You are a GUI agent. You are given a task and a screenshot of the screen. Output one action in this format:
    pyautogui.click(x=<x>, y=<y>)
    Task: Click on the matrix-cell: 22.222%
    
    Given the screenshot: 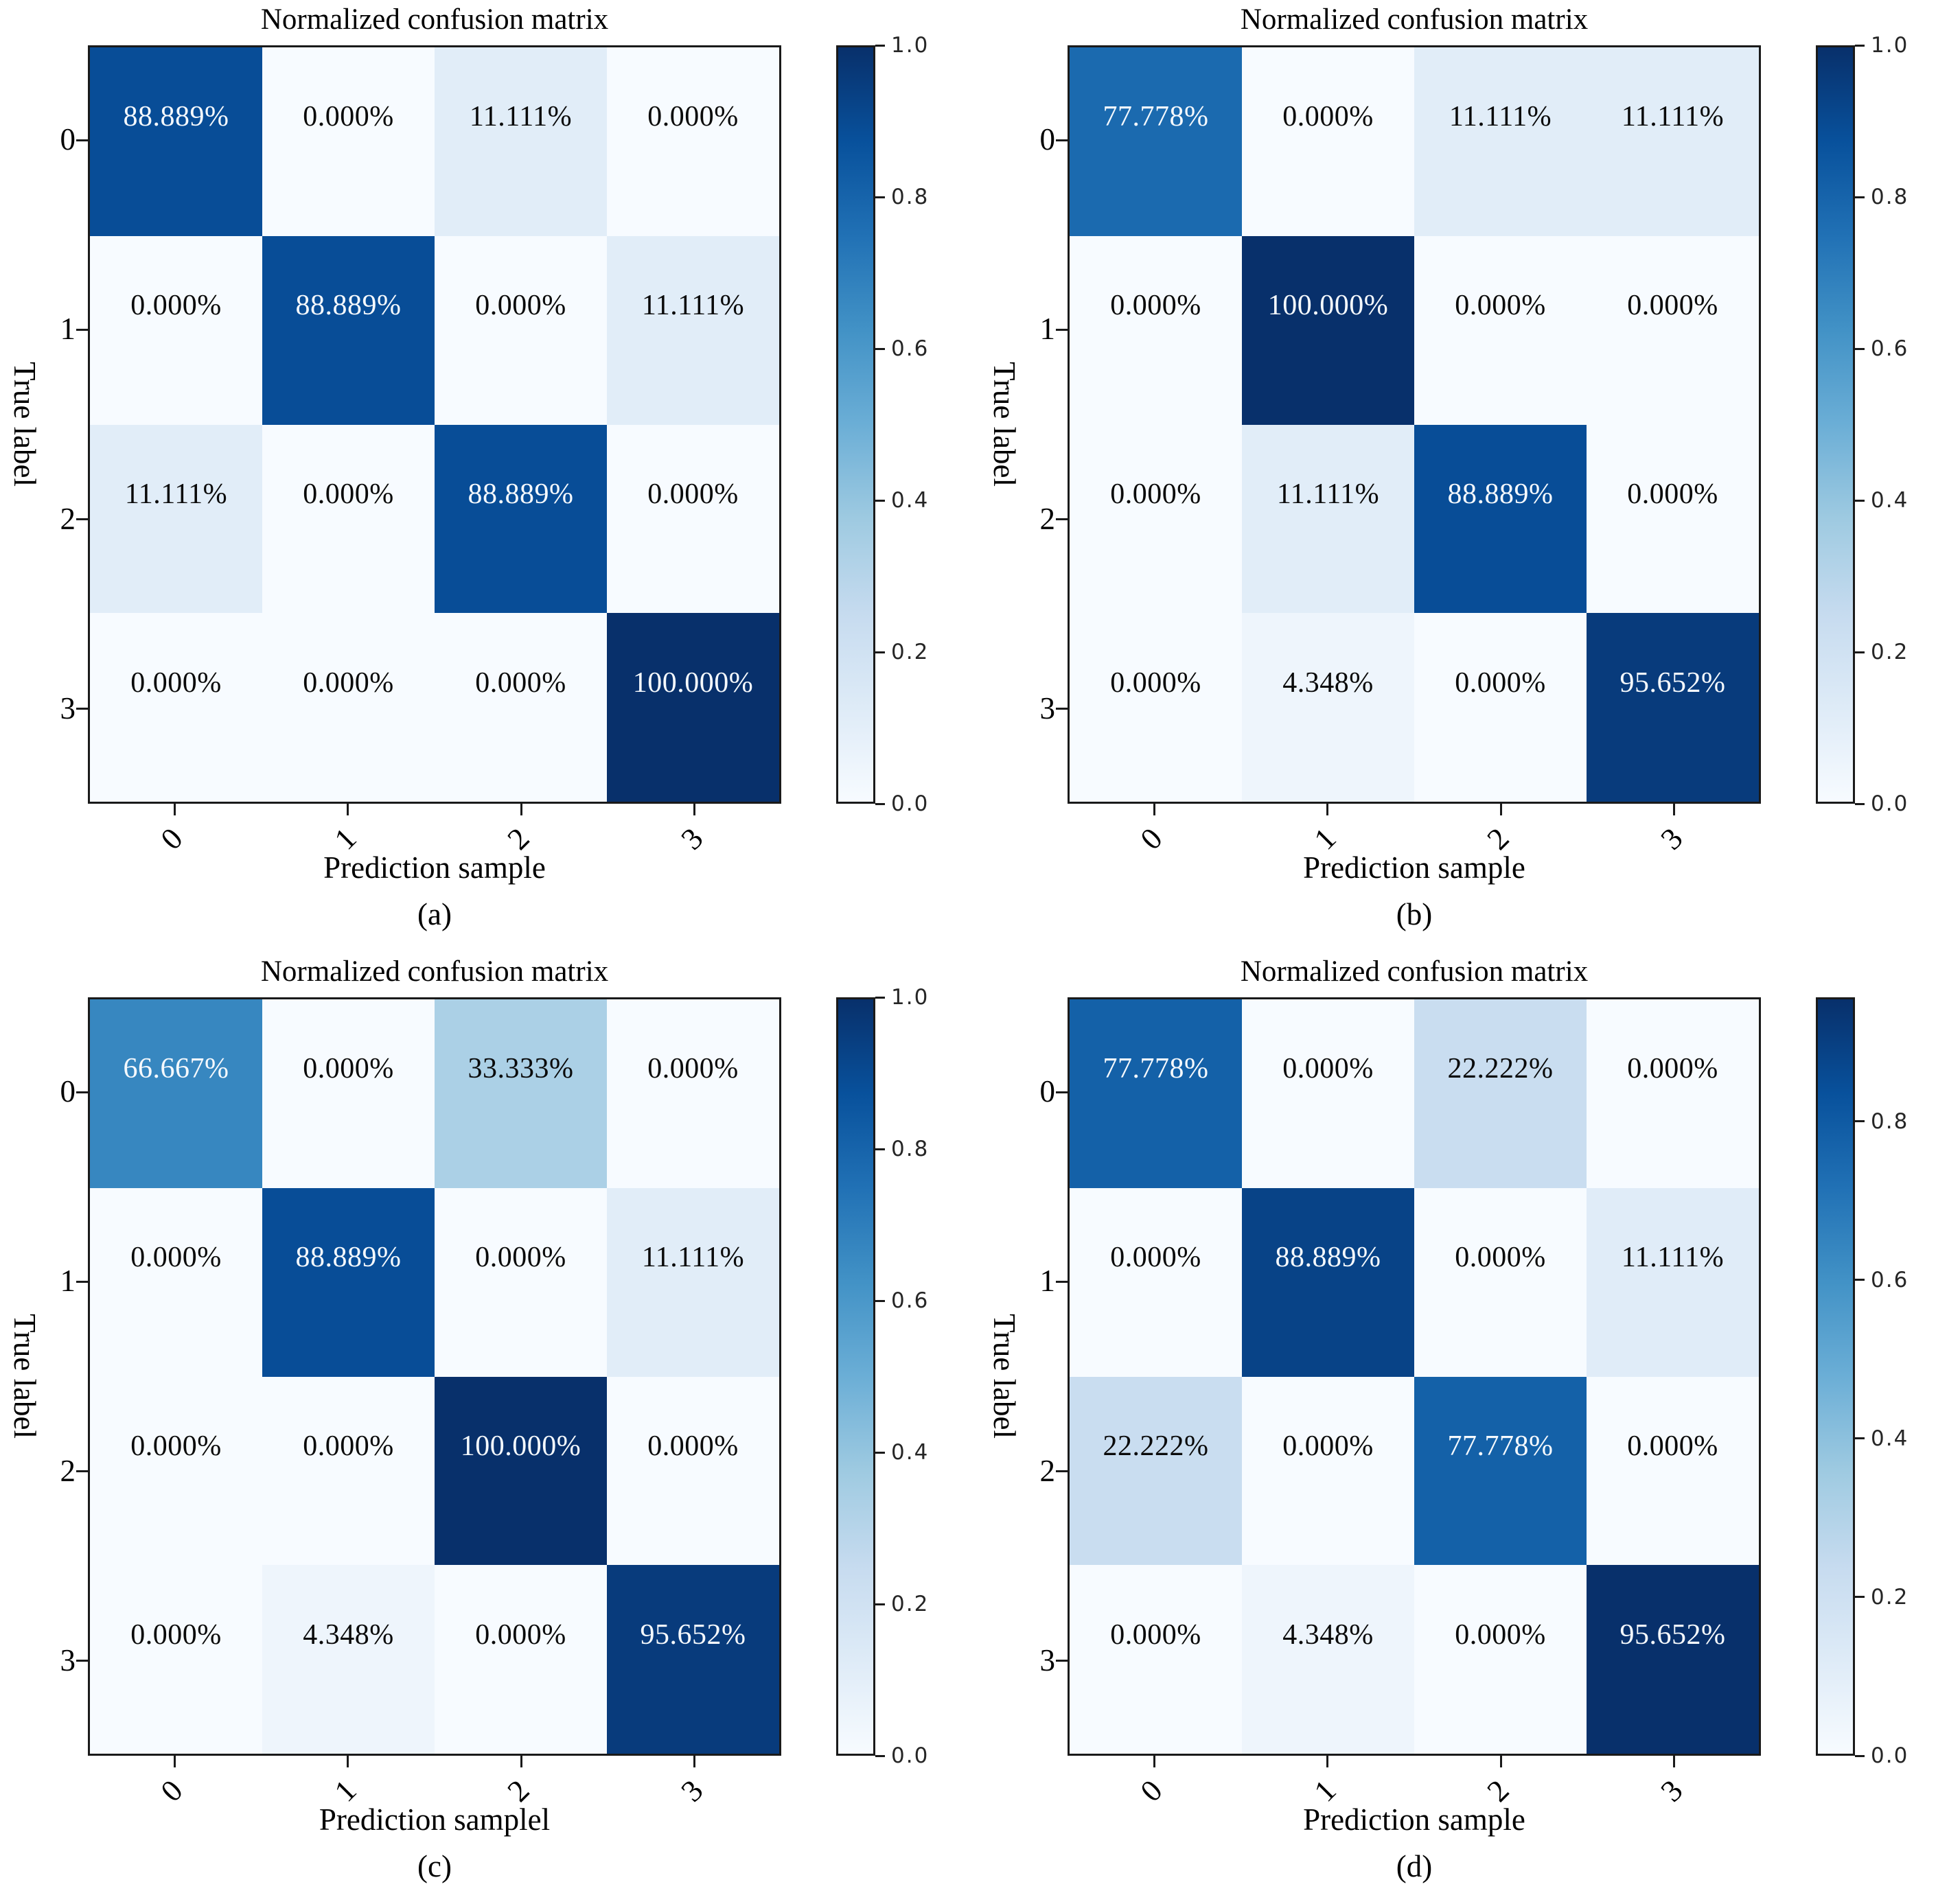 What is the action you would take?
    pyautogui.click(x=1156, y=1471)
    